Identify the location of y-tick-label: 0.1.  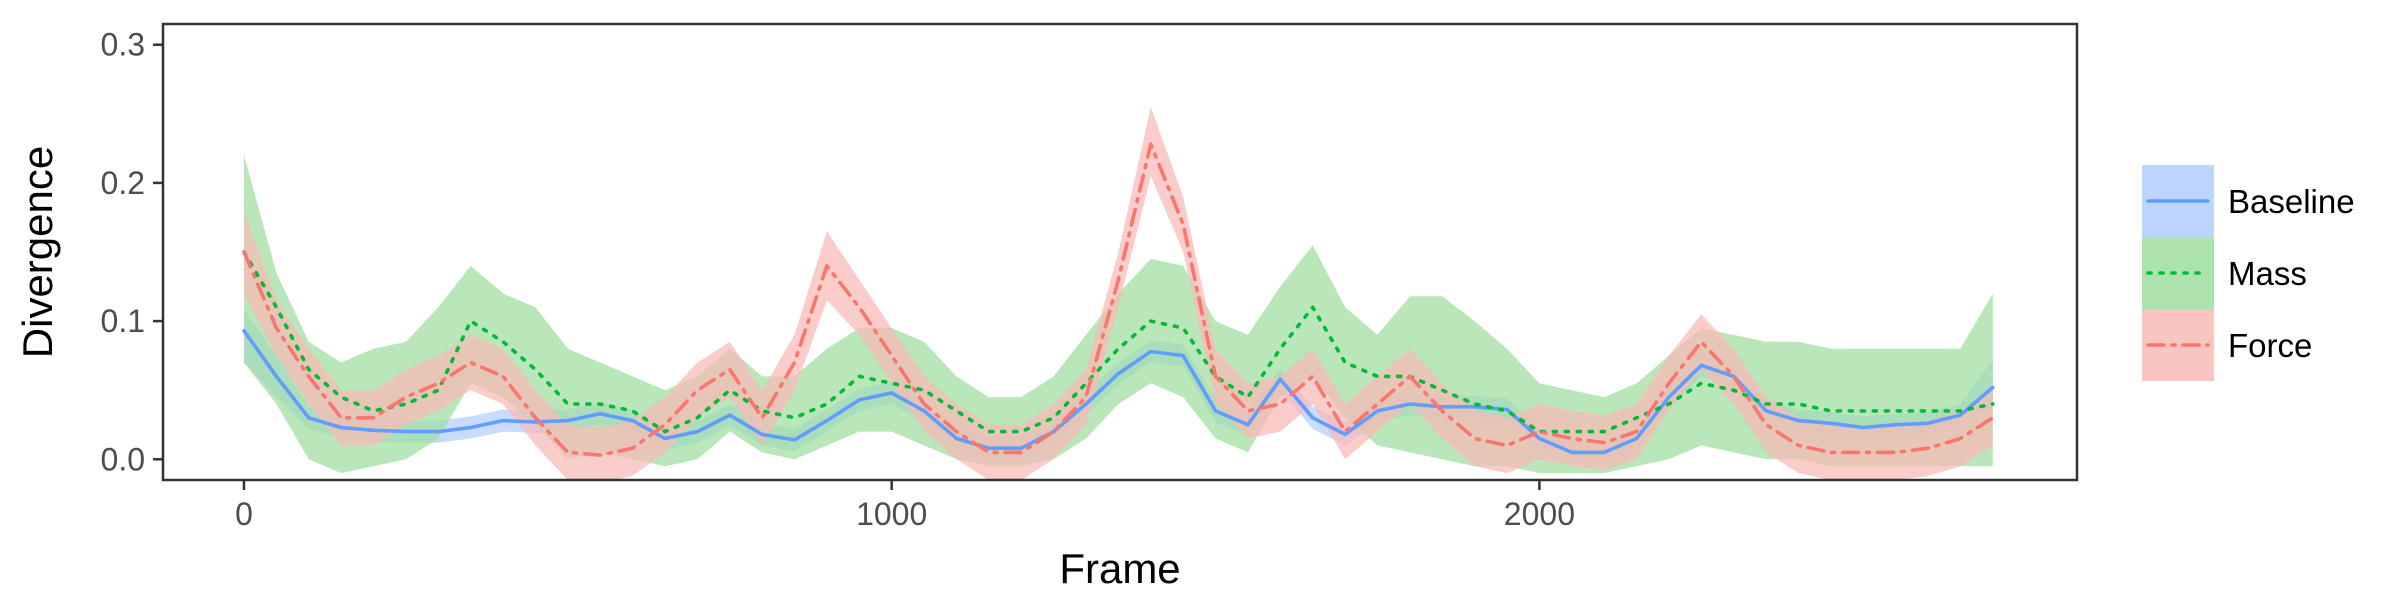
(123, 321).